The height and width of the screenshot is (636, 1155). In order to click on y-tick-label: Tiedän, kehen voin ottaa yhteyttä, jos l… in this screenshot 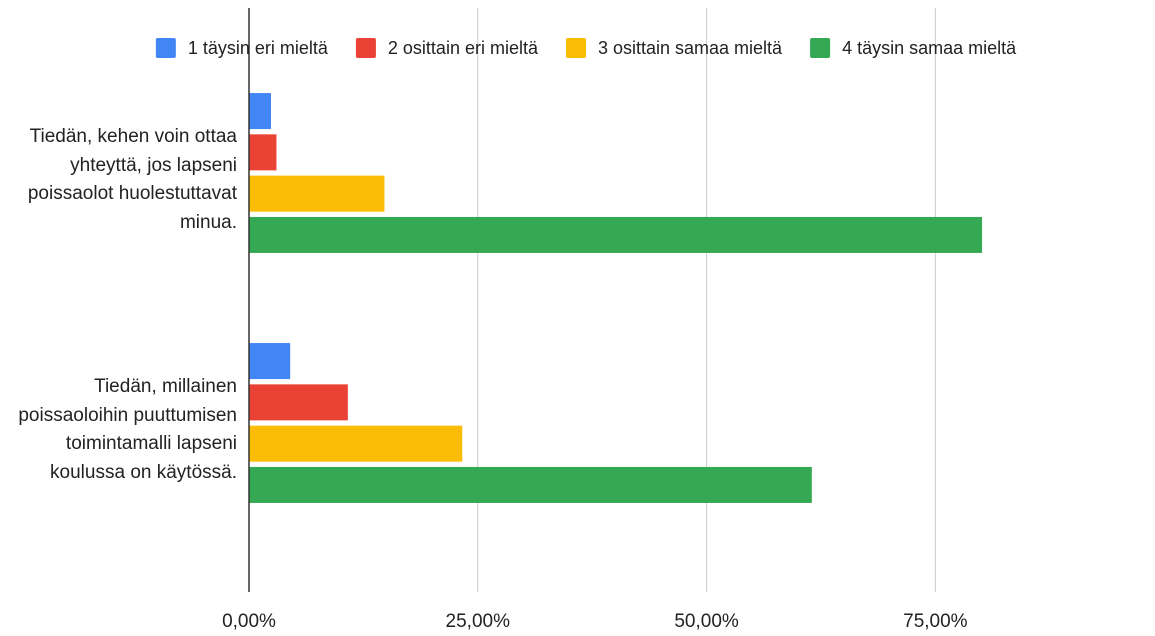, I will do `click(132, 179)`.